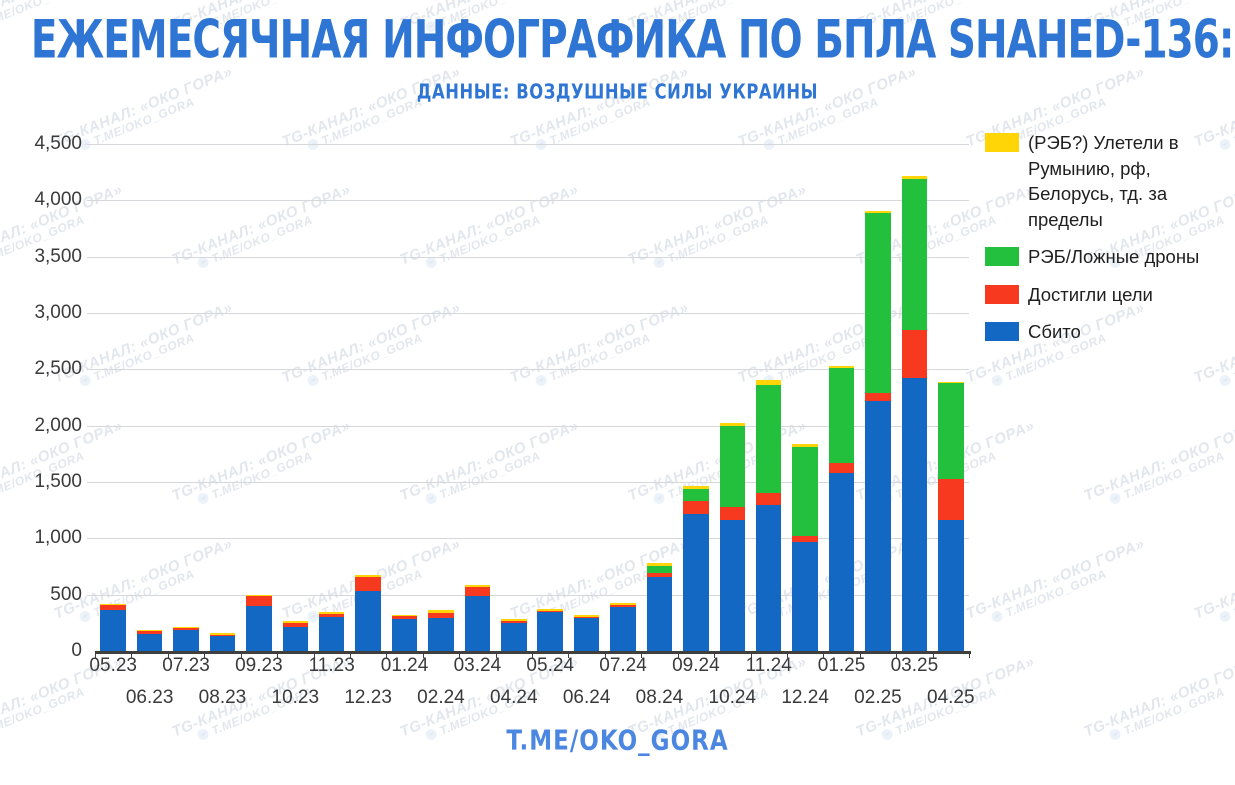  I want to click on x-tick-label: 12.23, so click(368, 697).